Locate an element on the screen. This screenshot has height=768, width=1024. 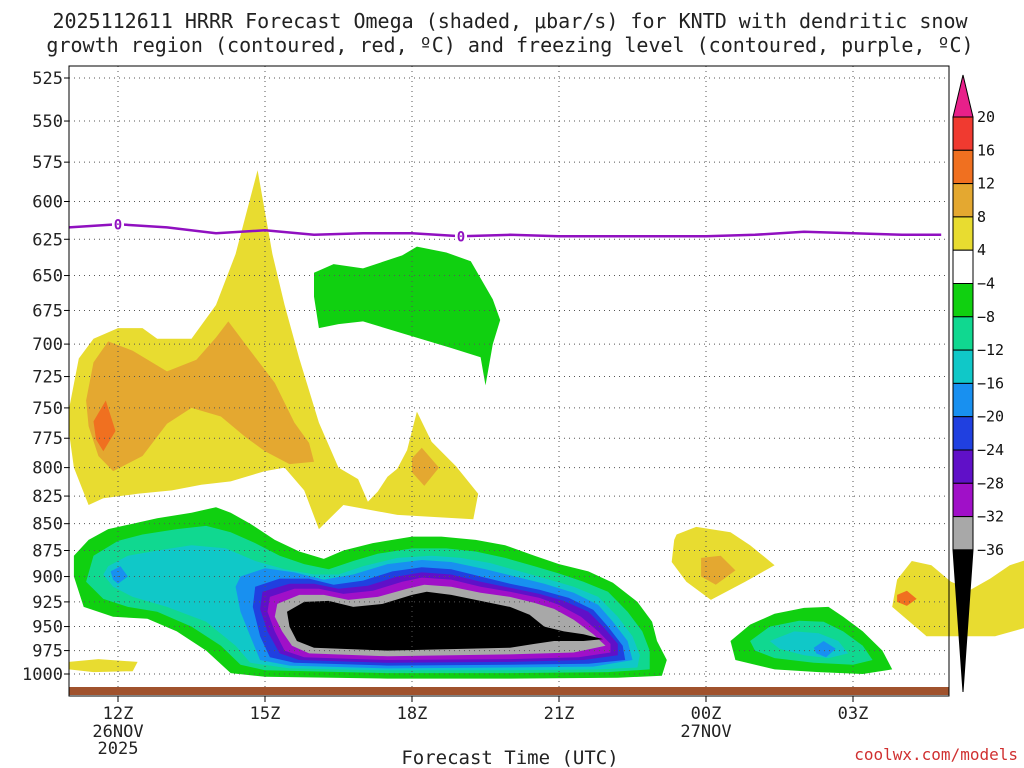
colorbar-overflow-high is located at coordinates (963, 96).